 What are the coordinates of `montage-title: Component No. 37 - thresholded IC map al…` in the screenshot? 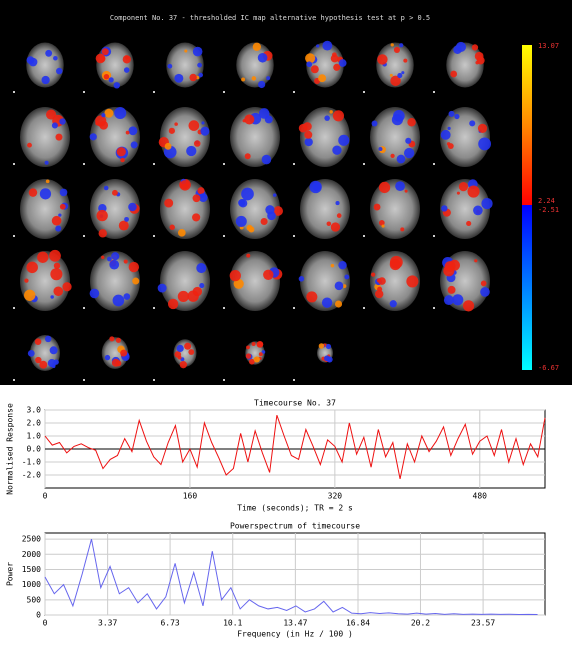 It's located at (270, 18).